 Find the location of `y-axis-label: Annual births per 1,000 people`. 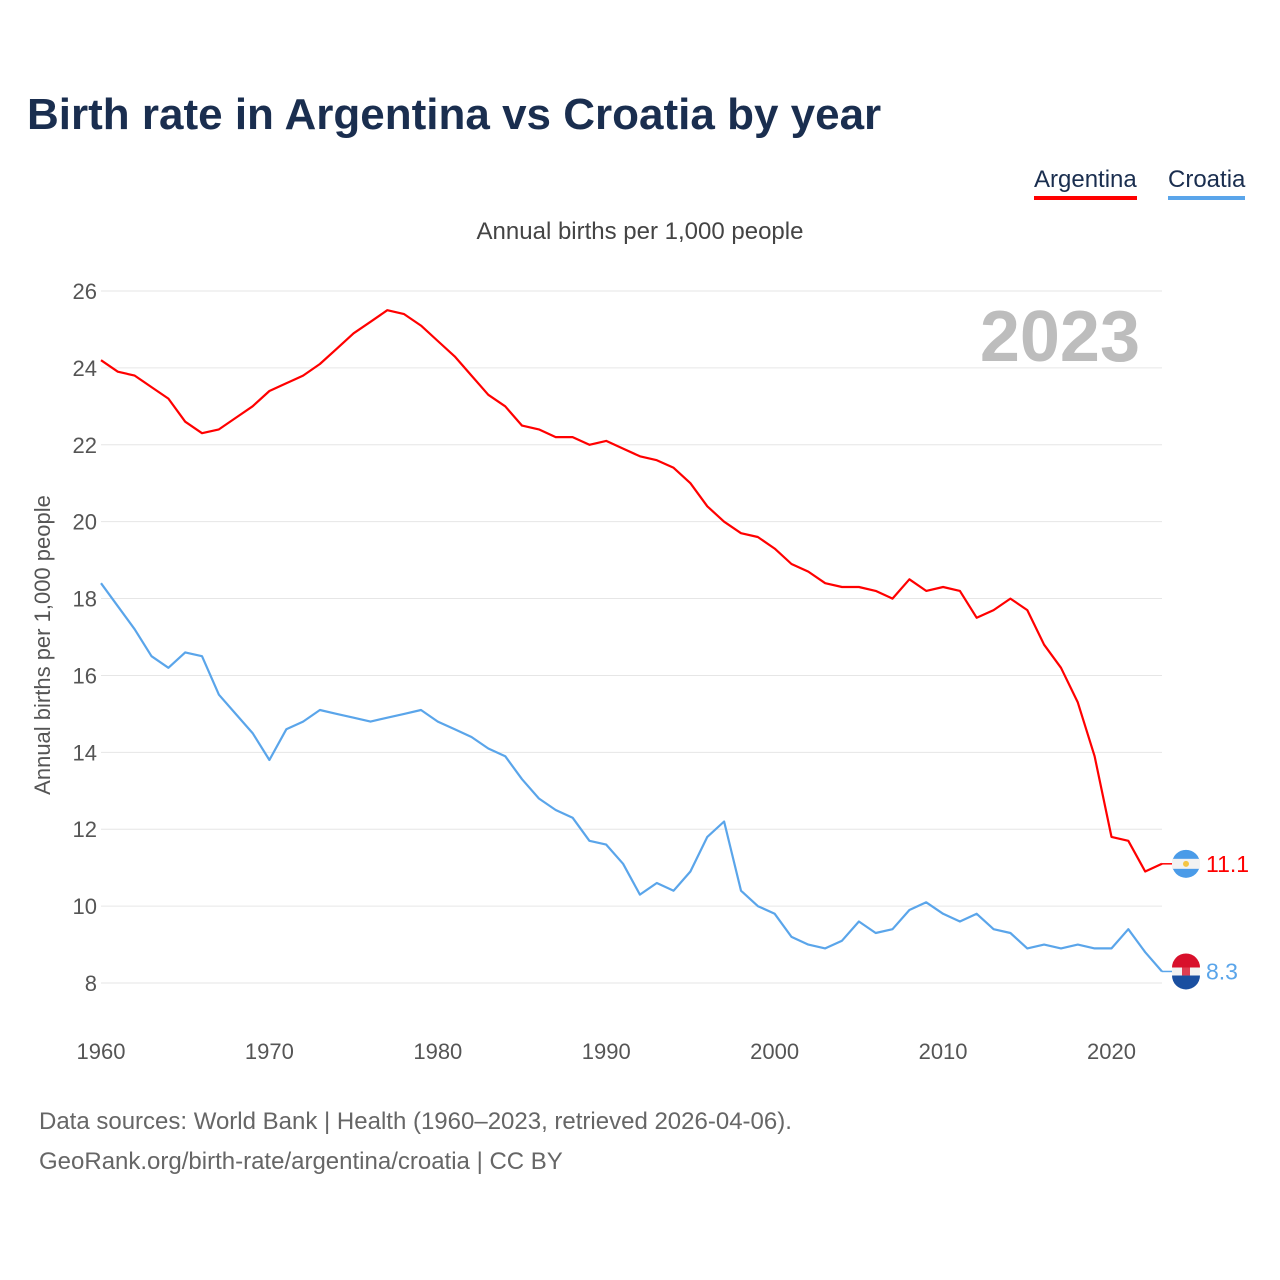

y-axis-label: Annual births per 1,000 people is located at coordinates (42, 645).